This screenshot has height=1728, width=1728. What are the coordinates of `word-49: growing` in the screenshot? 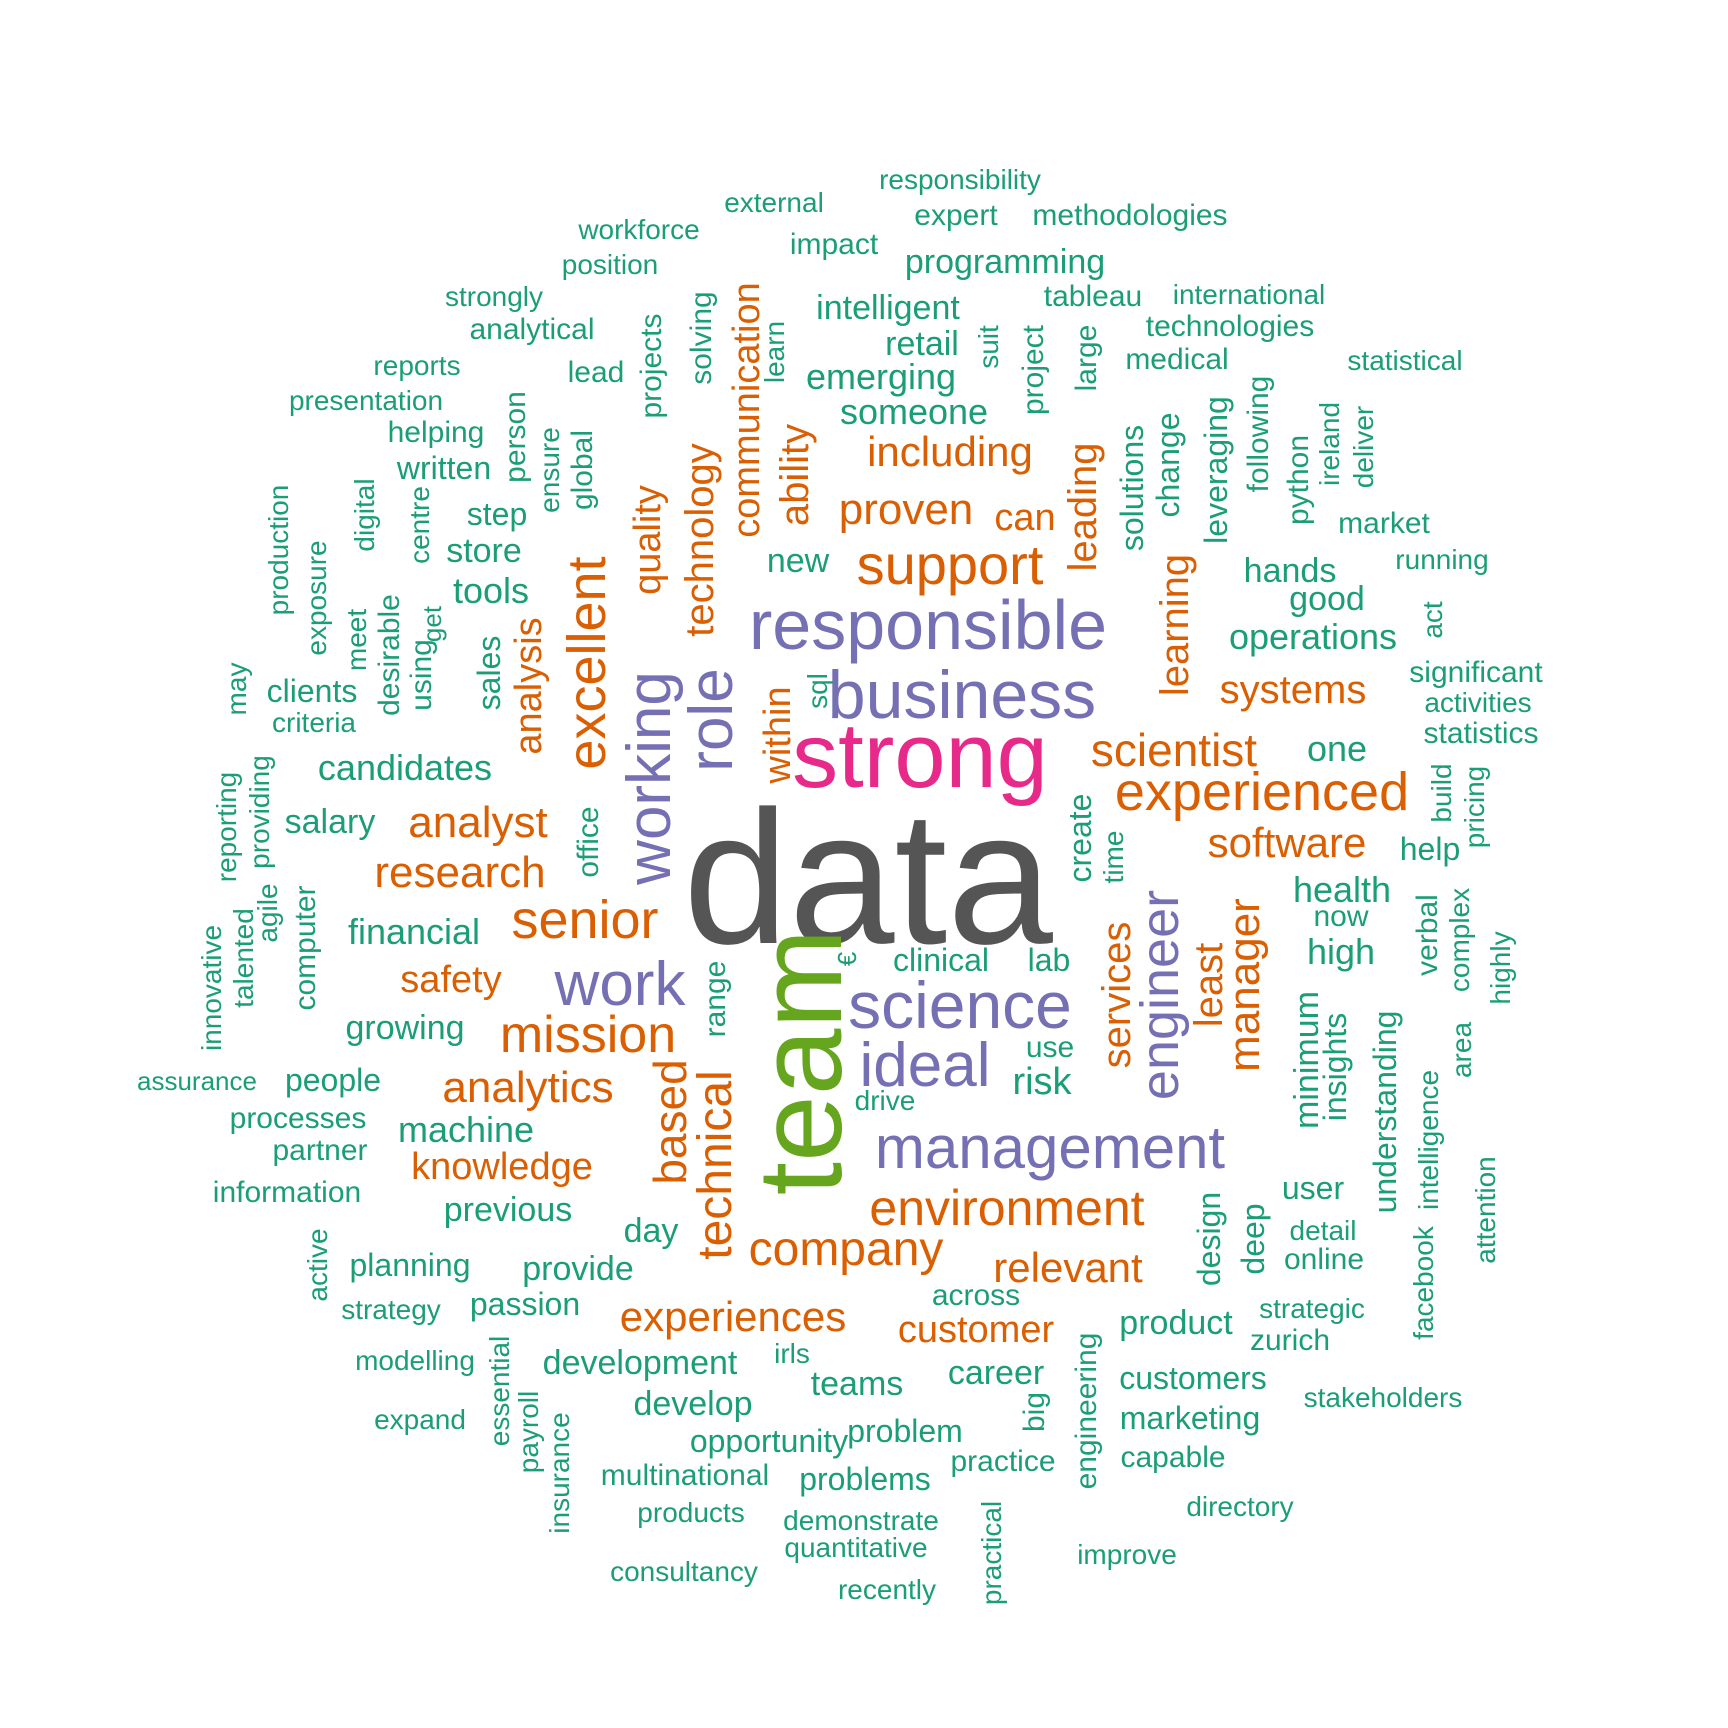 It's located at (405, 1028).